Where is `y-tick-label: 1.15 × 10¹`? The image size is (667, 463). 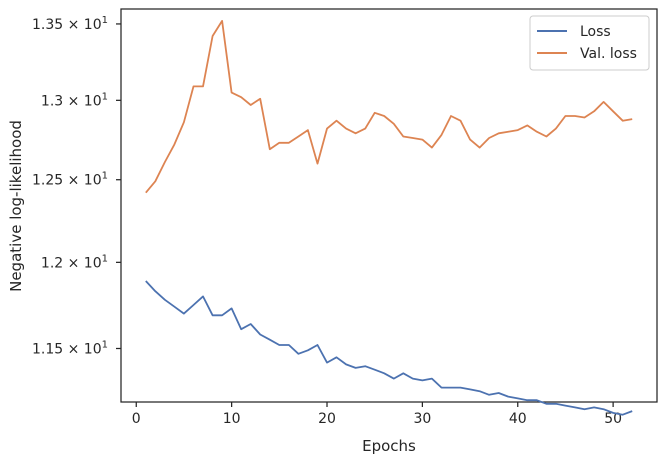 y-tick-label: 1.15 × 10¹ is located at coordinates (70, 348).